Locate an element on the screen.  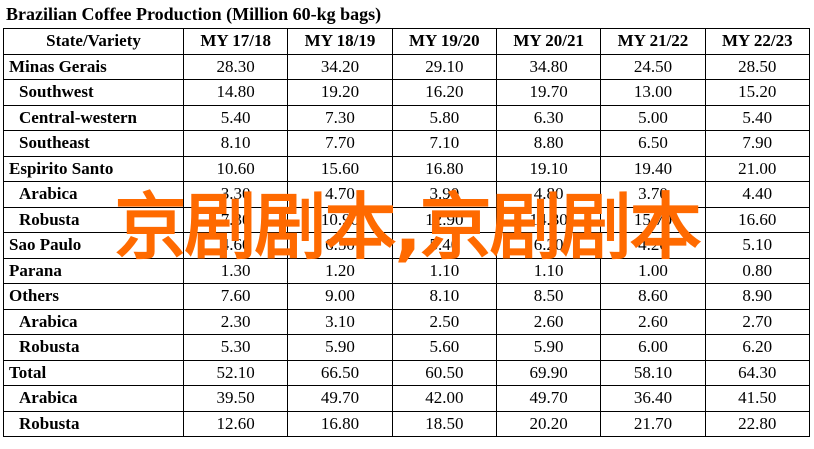
table-cell: 29.10 is located at coordinates (444, 66).